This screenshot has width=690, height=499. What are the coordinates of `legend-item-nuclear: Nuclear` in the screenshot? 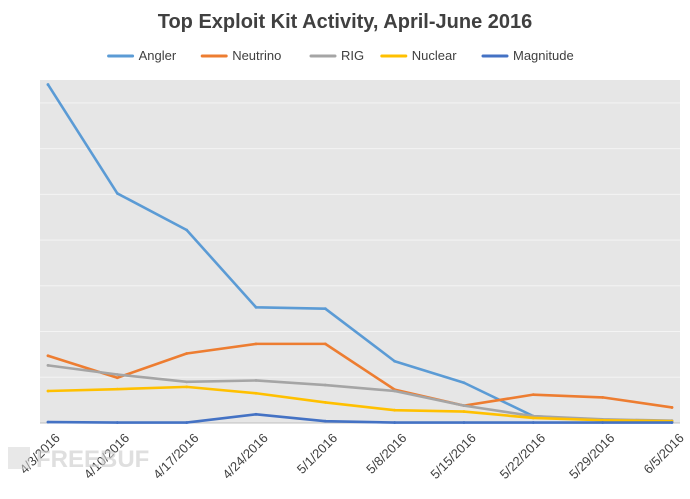 It's located at (418, 55).